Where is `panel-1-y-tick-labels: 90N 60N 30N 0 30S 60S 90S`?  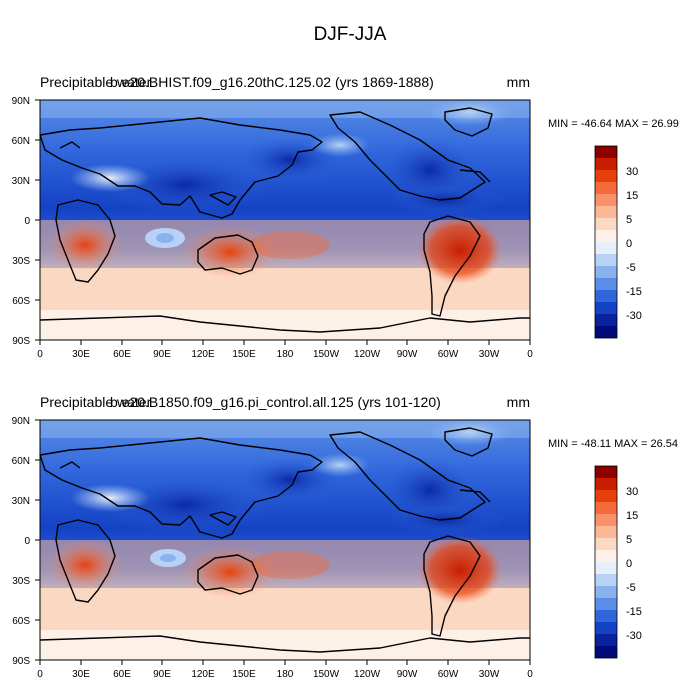 panel-1-y-tick-labels: 90N 60N 30N 0 30S 60S 90S is located at coordinates (21, 221).